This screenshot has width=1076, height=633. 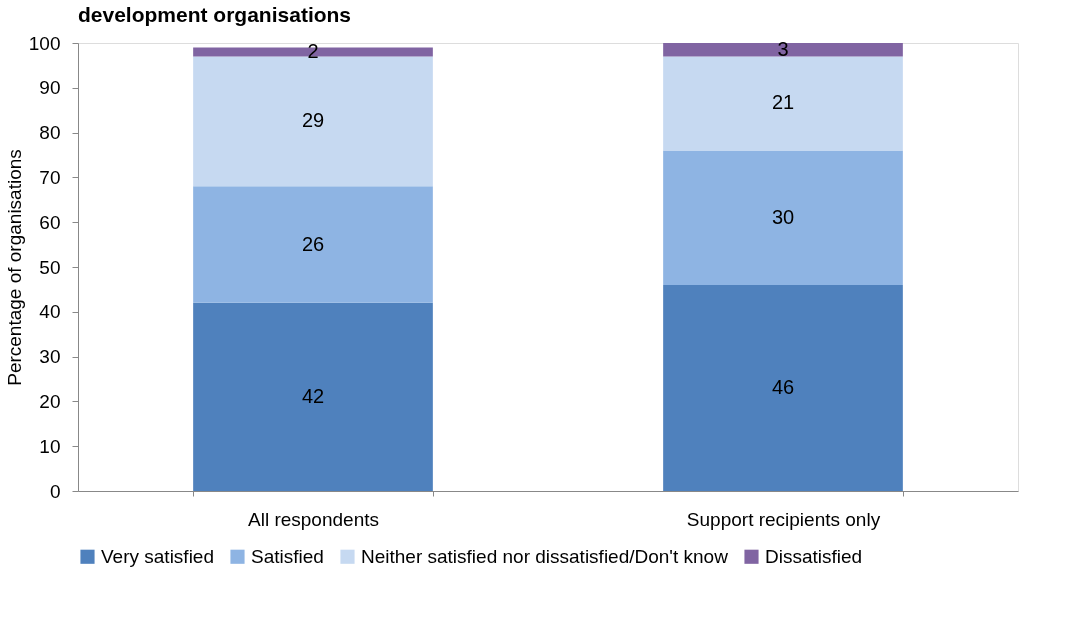 What do you see at coordinates (50, 88) in the screenshot?
I see `y-tick-label: 90` at bounding box center [50, 88].